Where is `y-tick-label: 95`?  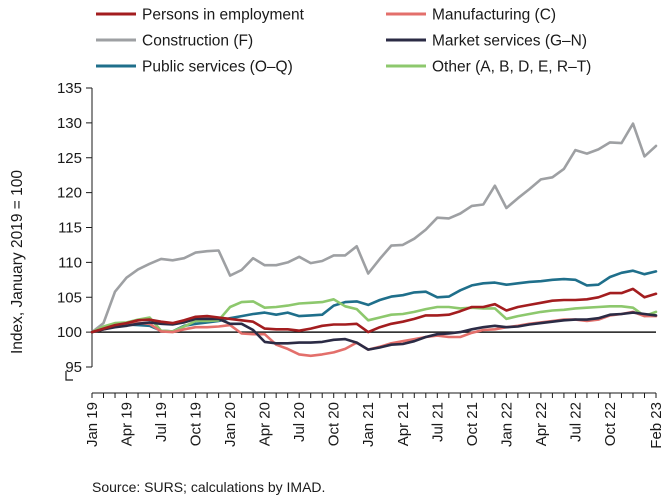
y-tick-label: 95 is located at coordinates (73, 367).